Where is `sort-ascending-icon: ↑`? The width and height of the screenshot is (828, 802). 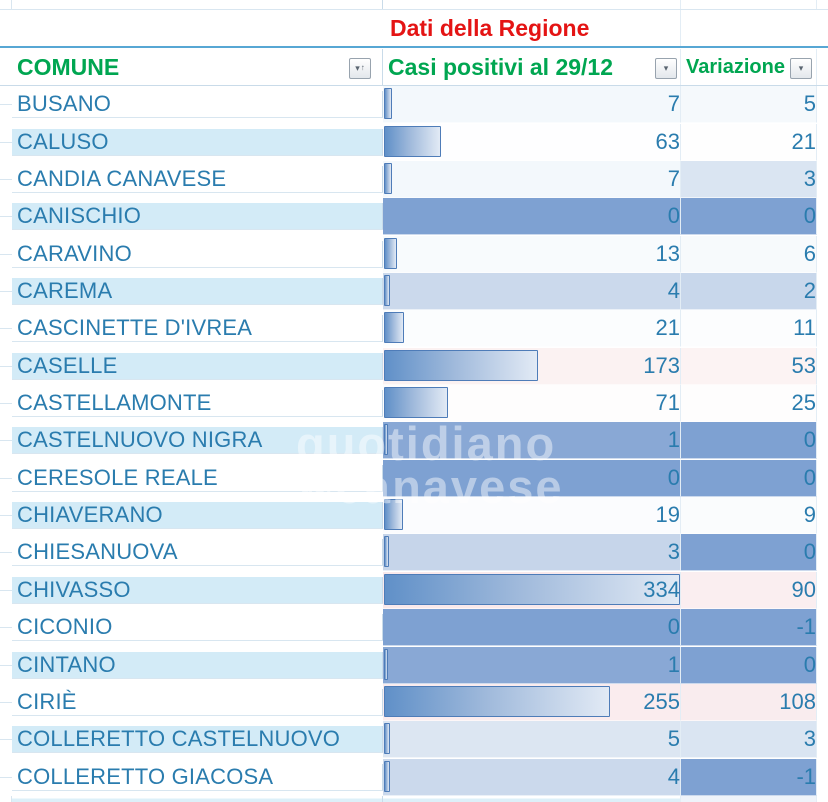
sort-ascending-icon: ↑ is located at coordinates (362, 67).